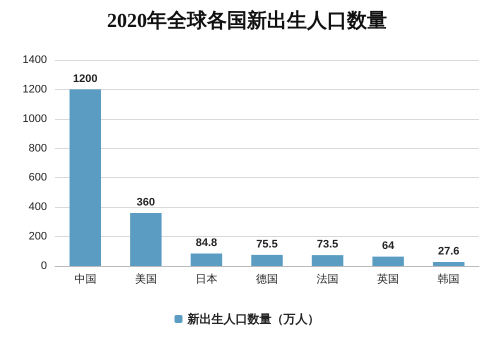 The image size is (494, 338). I want to click on data-label: 64, so click(389, 246).